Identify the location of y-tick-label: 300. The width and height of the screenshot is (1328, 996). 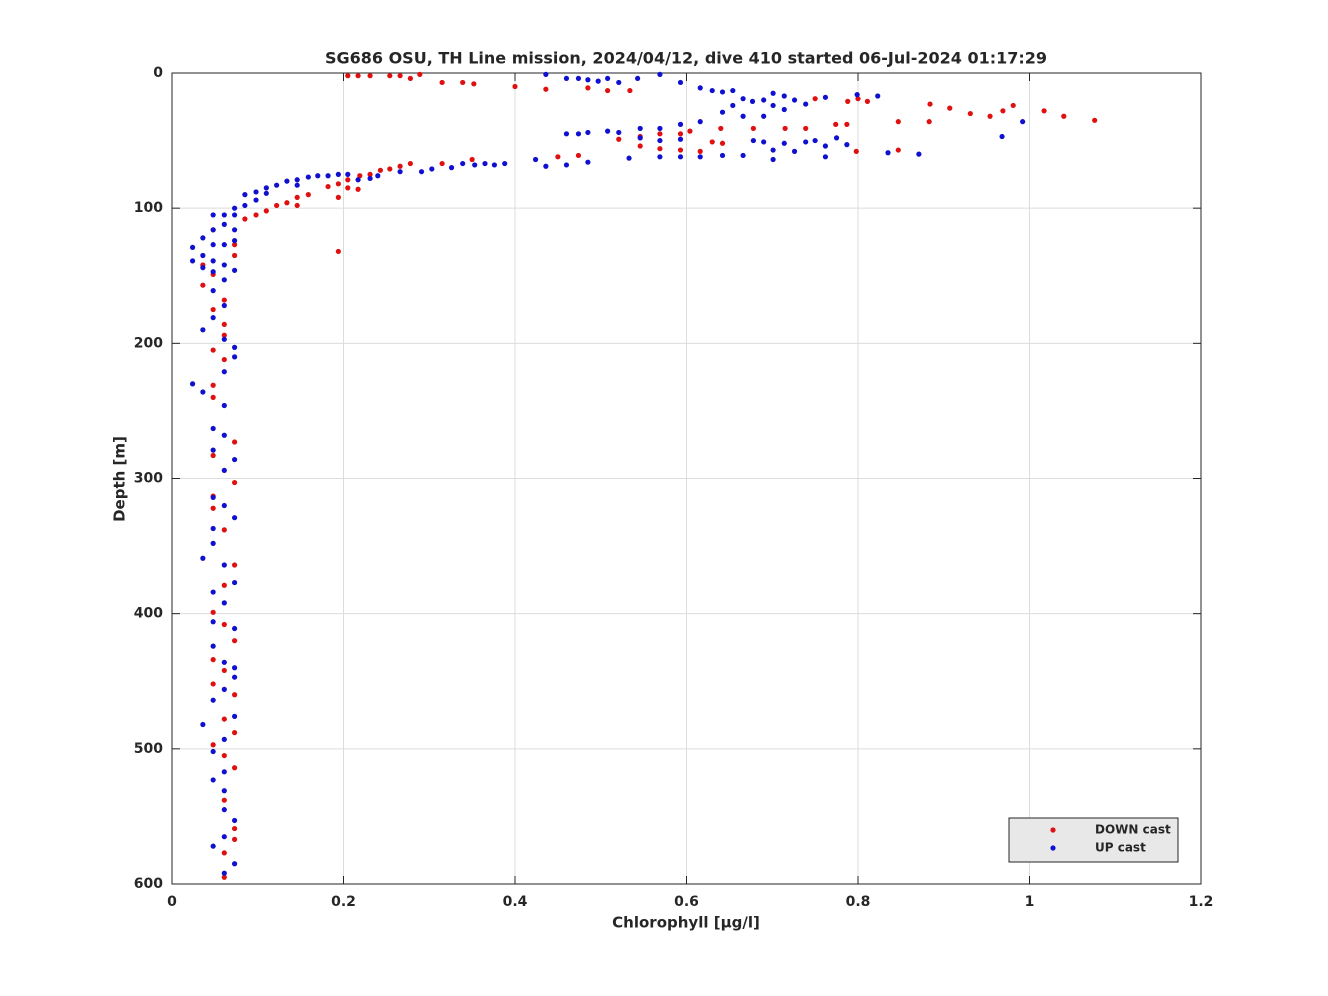
(148, 479).